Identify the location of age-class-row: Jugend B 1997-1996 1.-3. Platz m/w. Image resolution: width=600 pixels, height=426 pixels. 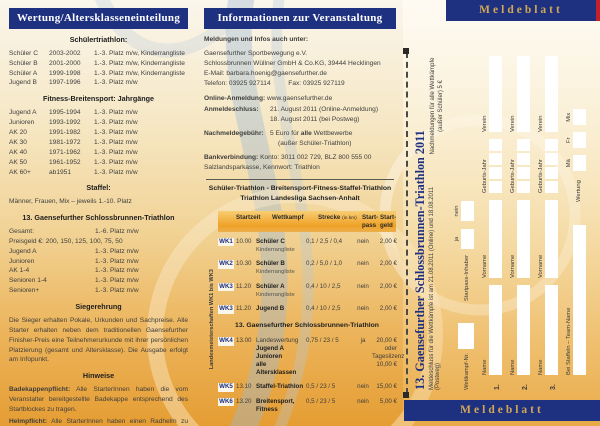
(73, 83).